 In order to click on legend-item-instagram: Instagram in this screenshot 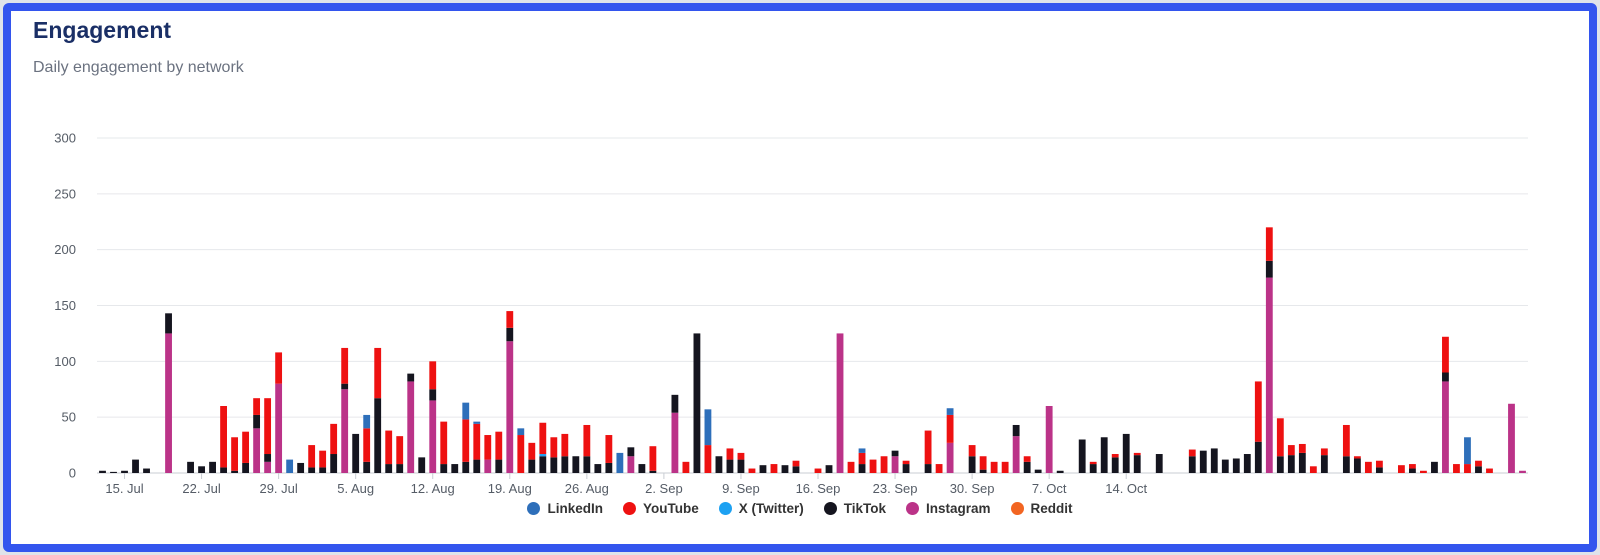, I will do `click(948, 508)`.